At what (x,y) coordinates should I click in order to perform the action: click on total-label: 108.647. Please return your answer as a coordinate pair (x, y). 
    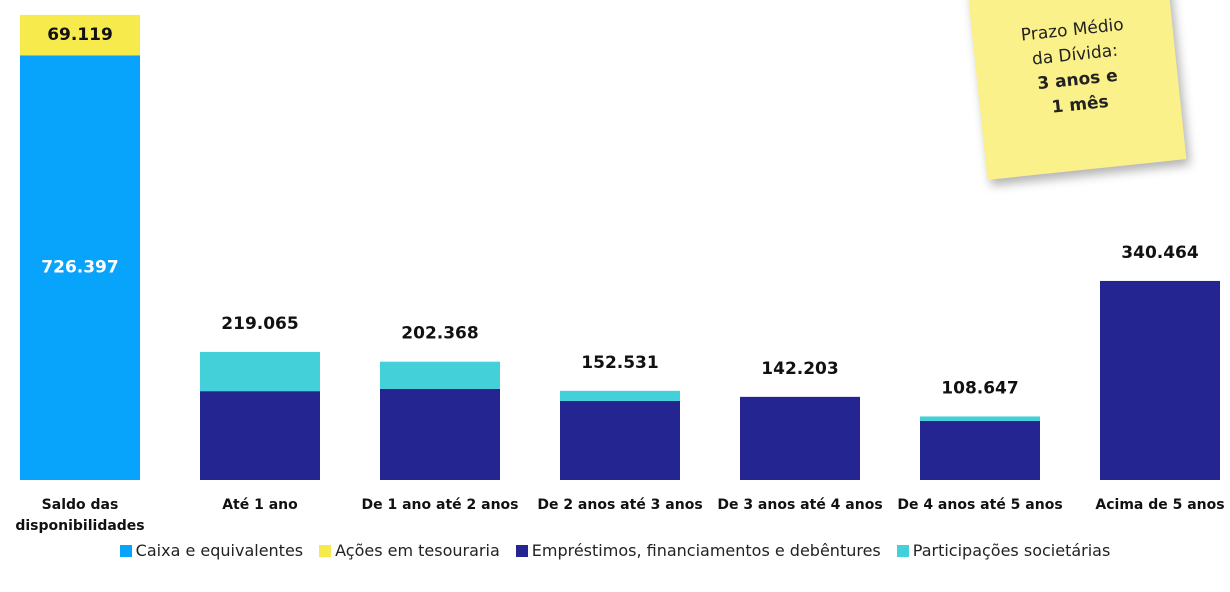
    Looking at the image, I should click on (979, 388).